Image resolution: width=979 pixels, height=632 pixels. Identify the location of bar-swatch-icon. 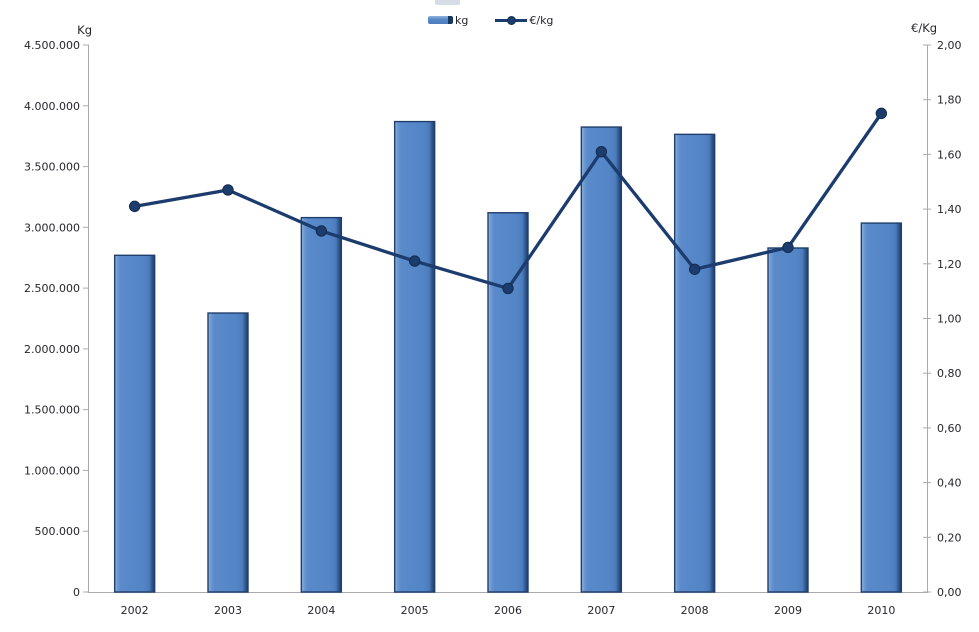
(440, 20).